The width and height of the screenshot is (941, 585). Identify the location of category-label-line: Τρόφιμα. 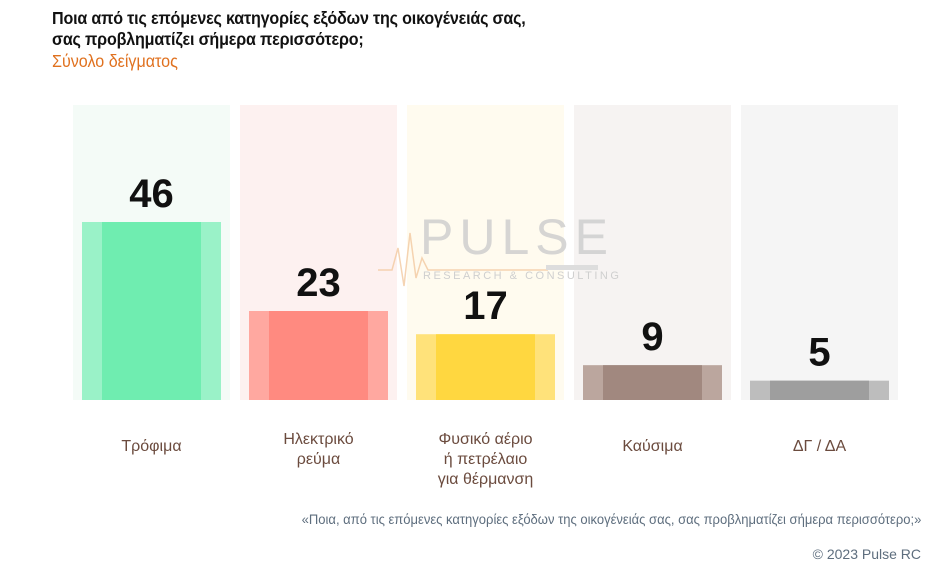
(151, 446).